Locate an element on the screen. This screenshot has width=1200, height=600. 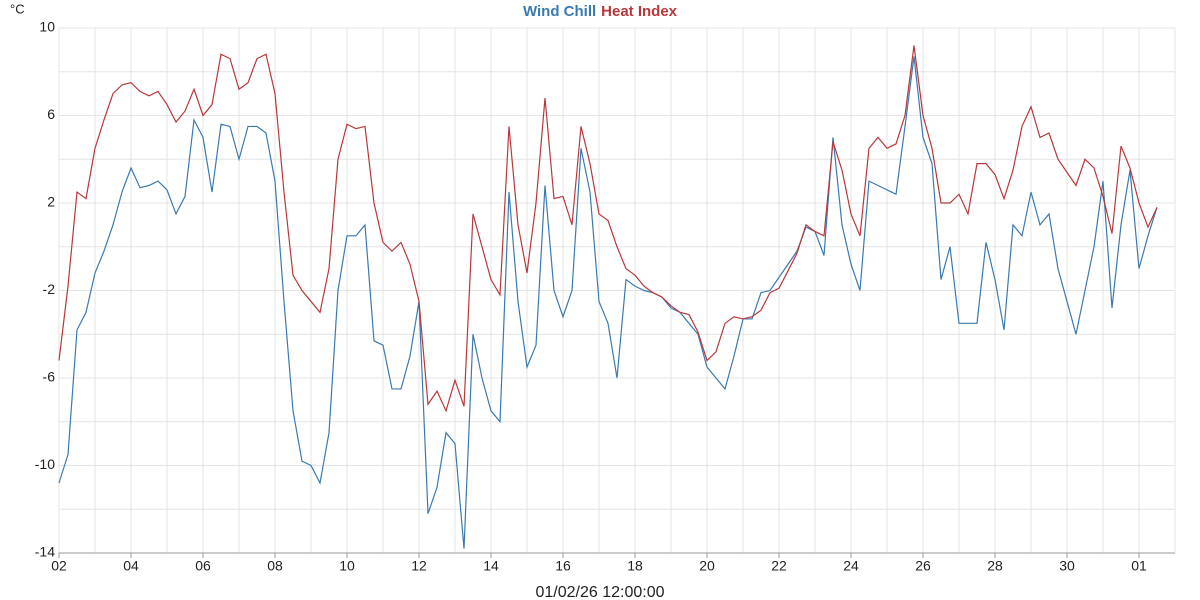
y-unit: °C is located at coordinates (17, 8).